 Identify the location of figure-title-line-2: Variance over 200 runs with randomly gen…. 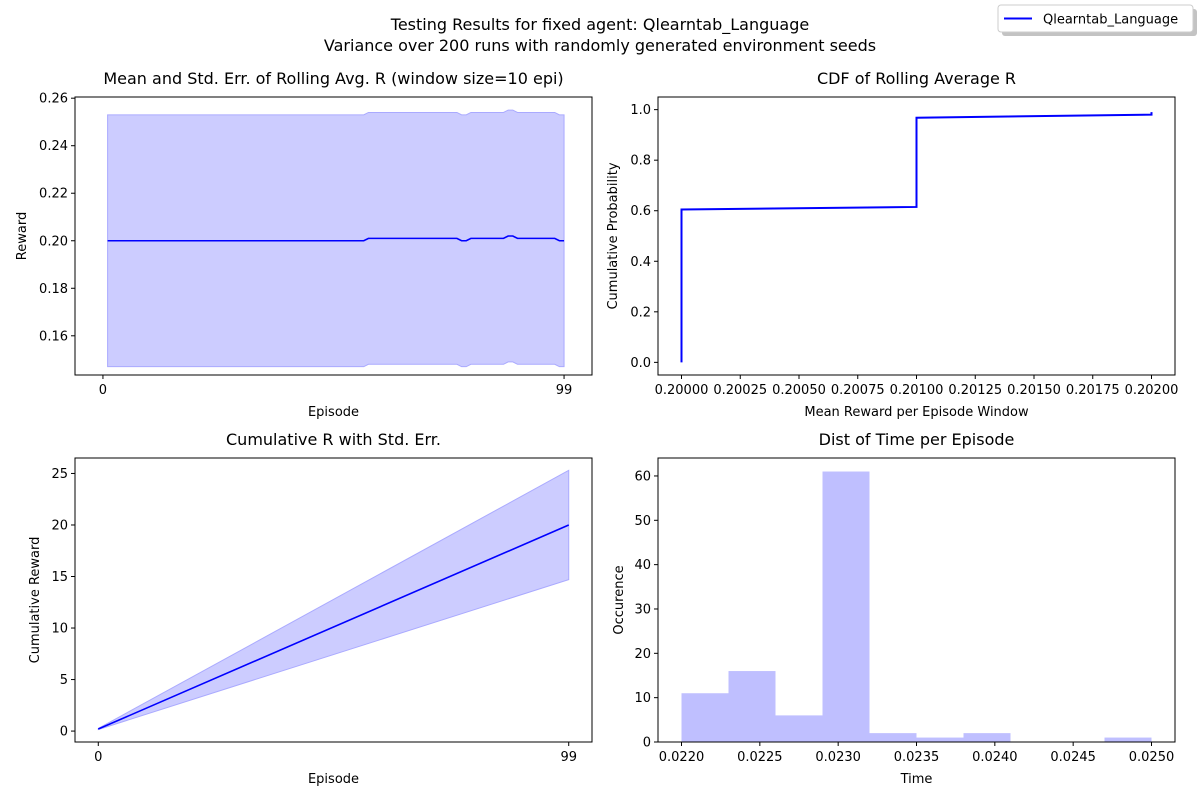
(600, 45).